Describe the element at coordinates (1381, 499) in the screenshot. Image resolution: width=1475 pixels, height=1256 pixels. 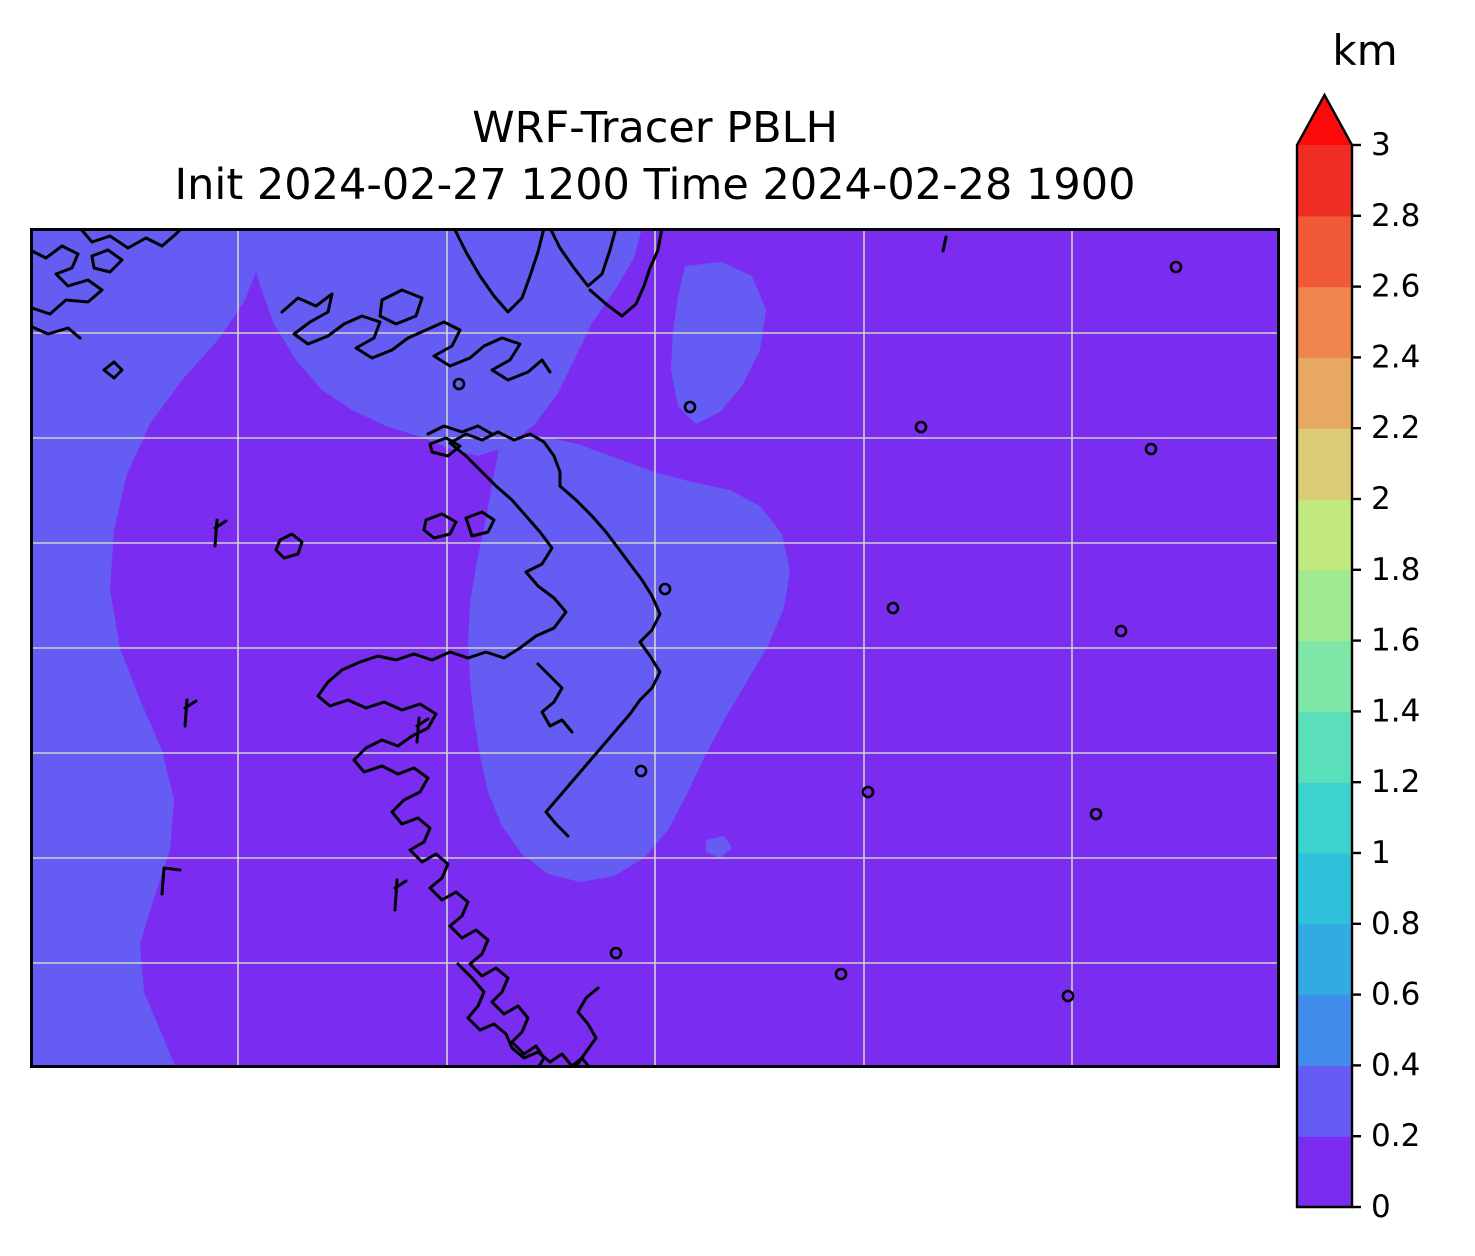
I see `colorbar-tick-label: 2` at that location.